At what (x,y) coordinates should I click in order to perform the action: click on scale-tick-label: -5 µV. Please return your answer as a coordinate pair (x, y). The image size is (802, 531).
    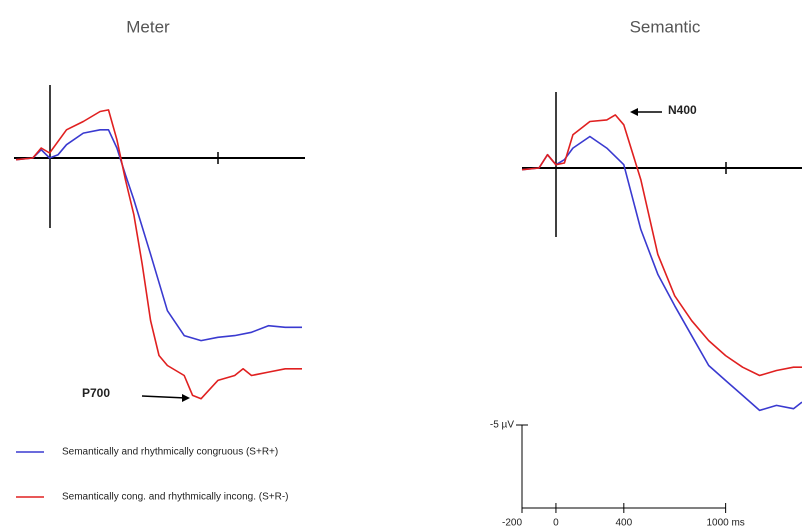
    Looking at the image, I should click on (502, 425).